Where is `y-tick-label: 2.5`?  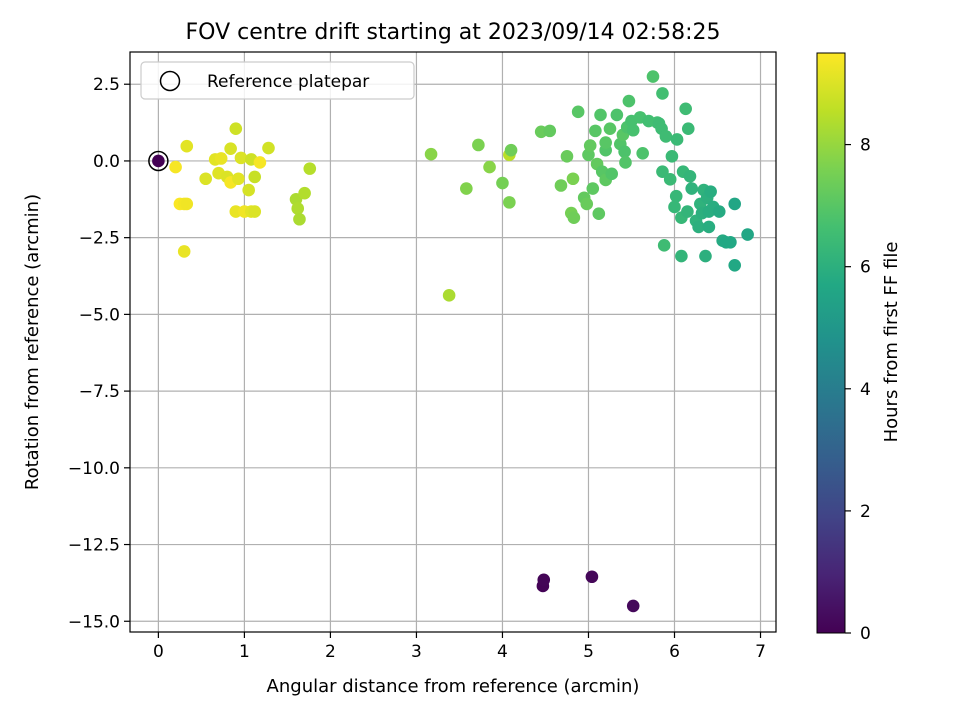 y-tick-label: 2.5 is located at coordinates (106, 85).